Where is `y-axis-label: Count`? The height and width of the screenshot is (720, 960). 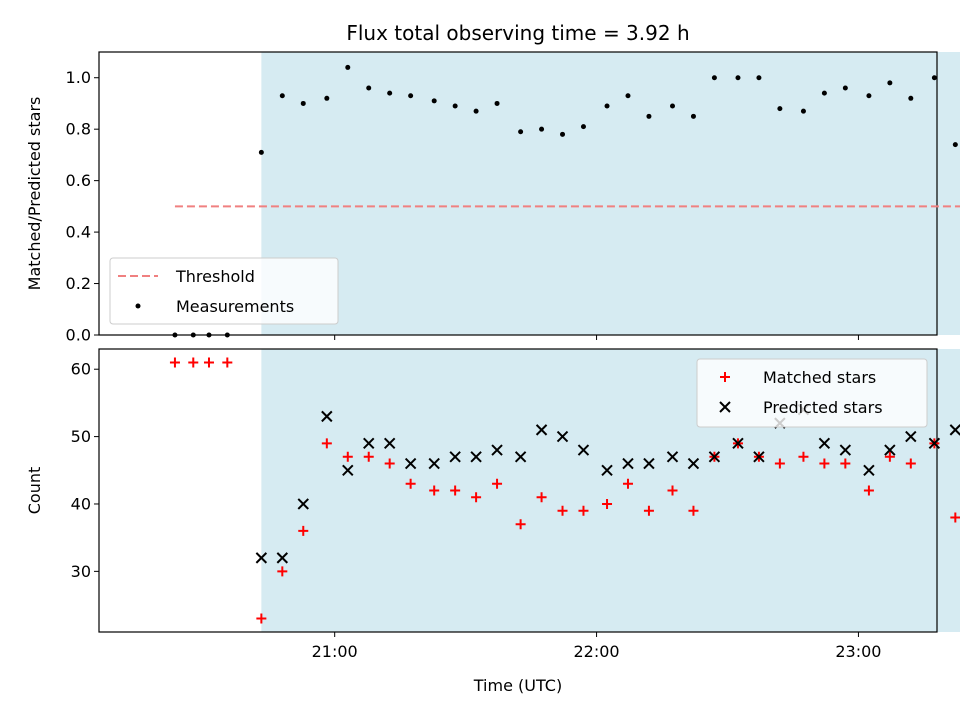 y-axis-label: Count is located at coordinates (34, 491).